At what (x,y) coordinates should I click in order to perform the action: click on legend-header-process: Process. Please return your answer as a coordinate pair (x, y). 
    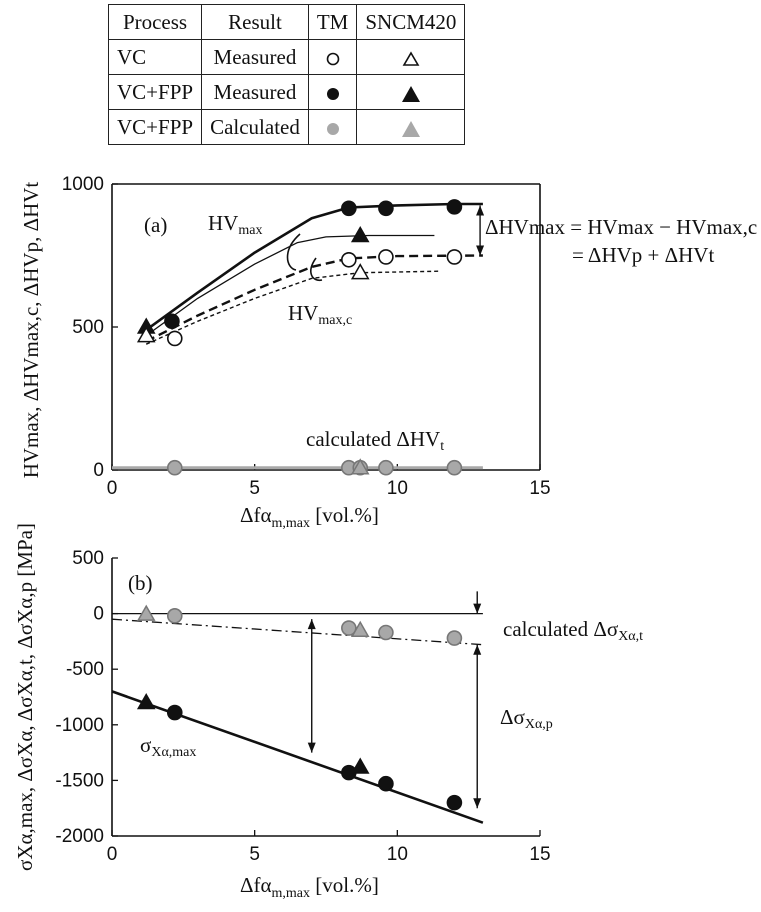
    Looking at the image, I should click on (155, 22).